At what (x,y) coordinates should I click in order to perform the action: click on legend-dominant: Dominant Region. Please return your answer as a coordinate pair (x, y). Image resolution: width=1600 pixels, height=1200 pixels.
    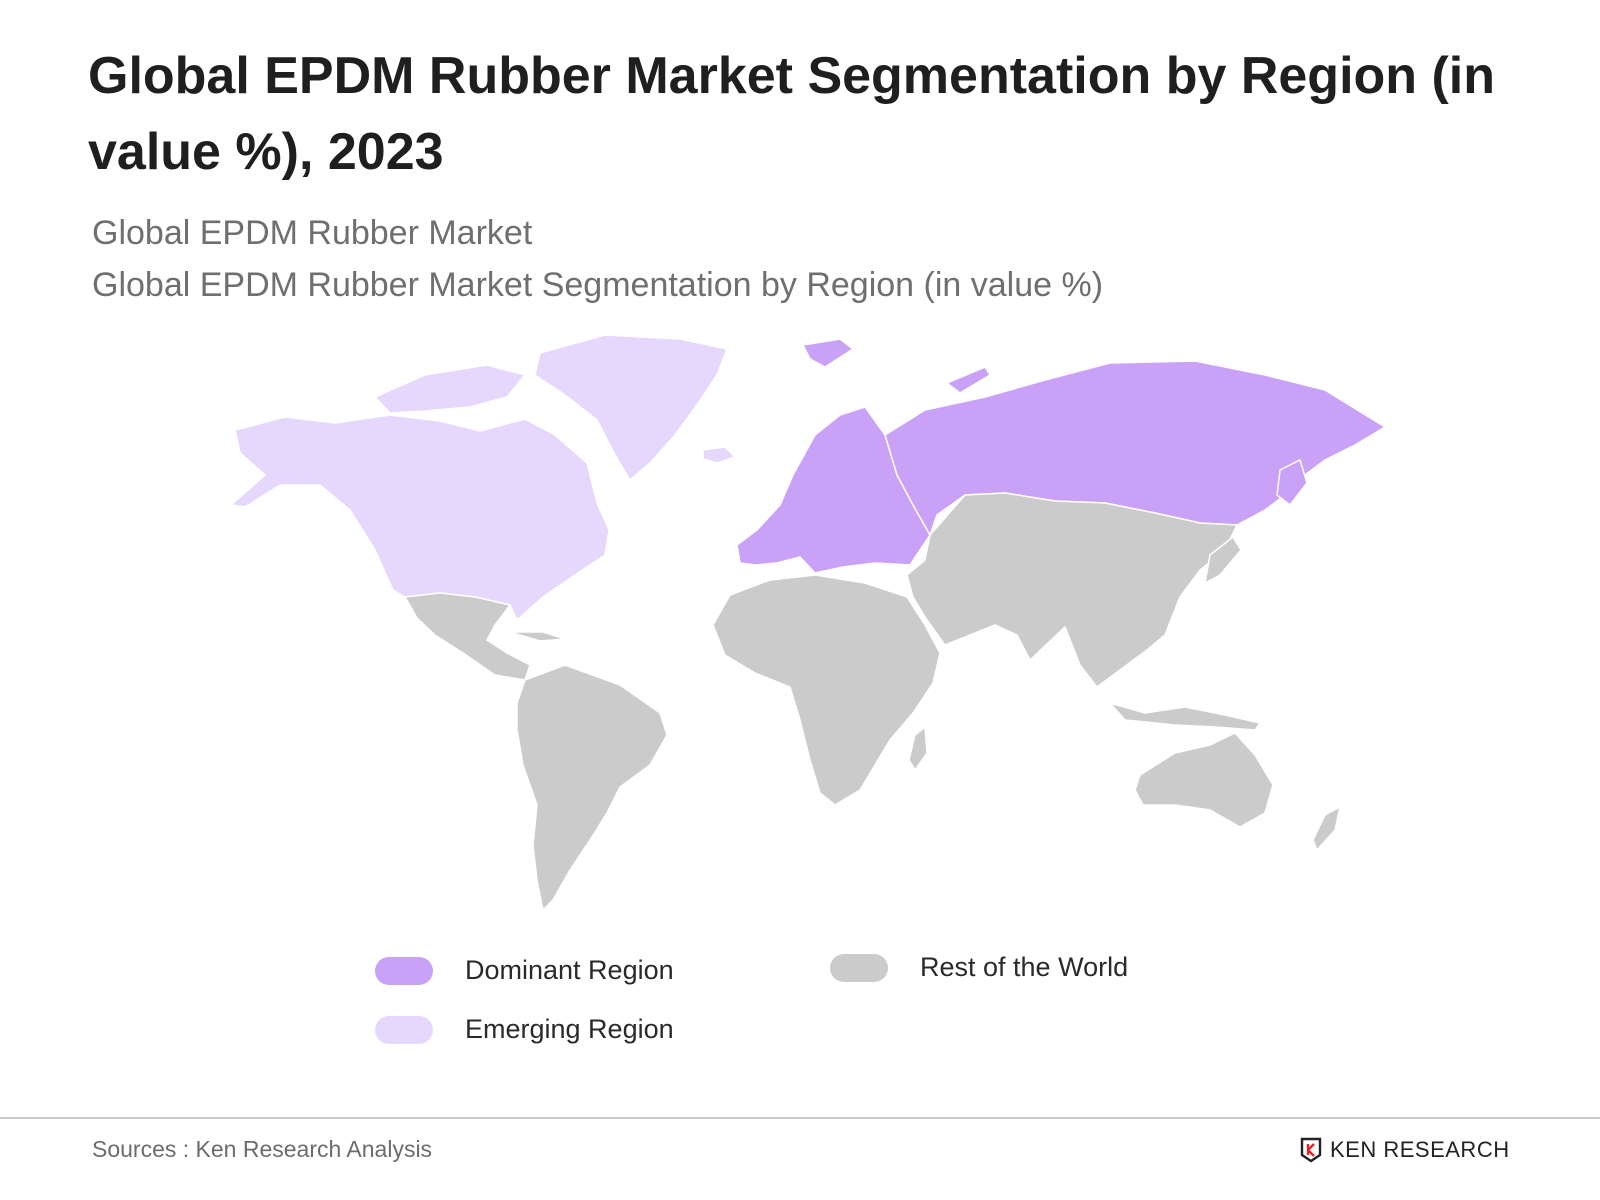
    Looking at the image, I should click on (524, 970).